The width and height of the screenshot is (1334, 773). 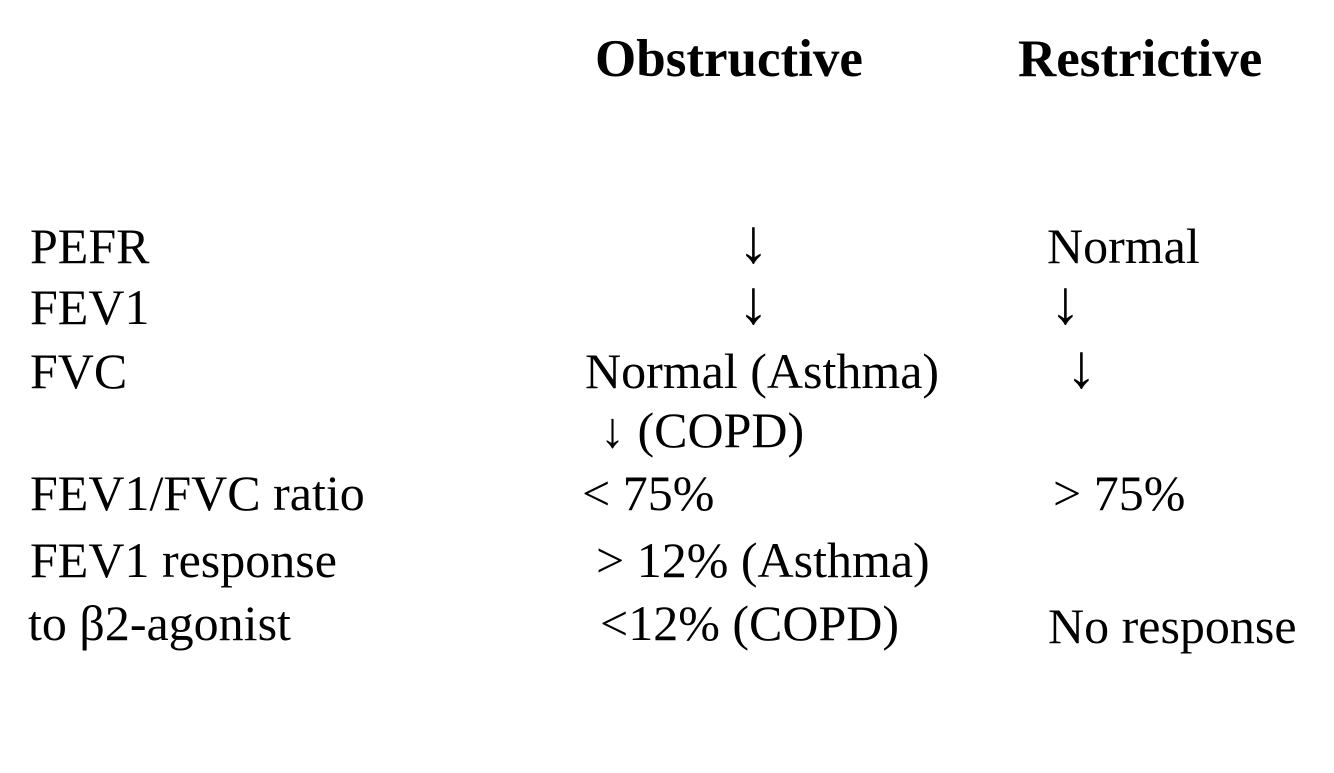 I want to click on column-header-restrictive: Restrictive, so click(x=1140, y=59).